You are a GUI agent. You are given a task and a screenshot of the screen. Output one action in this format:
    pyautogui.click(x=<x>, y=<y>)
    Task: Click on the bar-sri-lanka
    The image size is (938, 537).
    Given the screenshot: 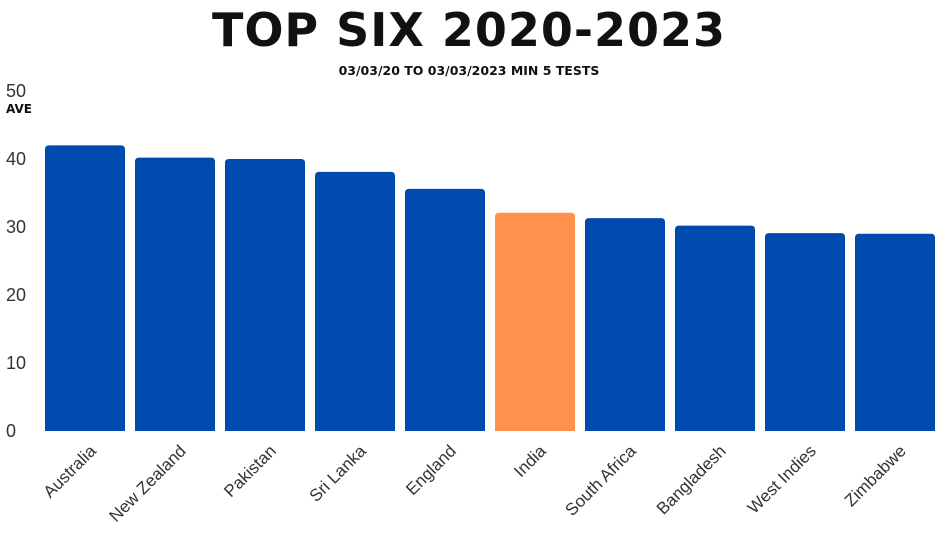 What is the action you would take?
    pyautogui.click(x=355, y=301)
    